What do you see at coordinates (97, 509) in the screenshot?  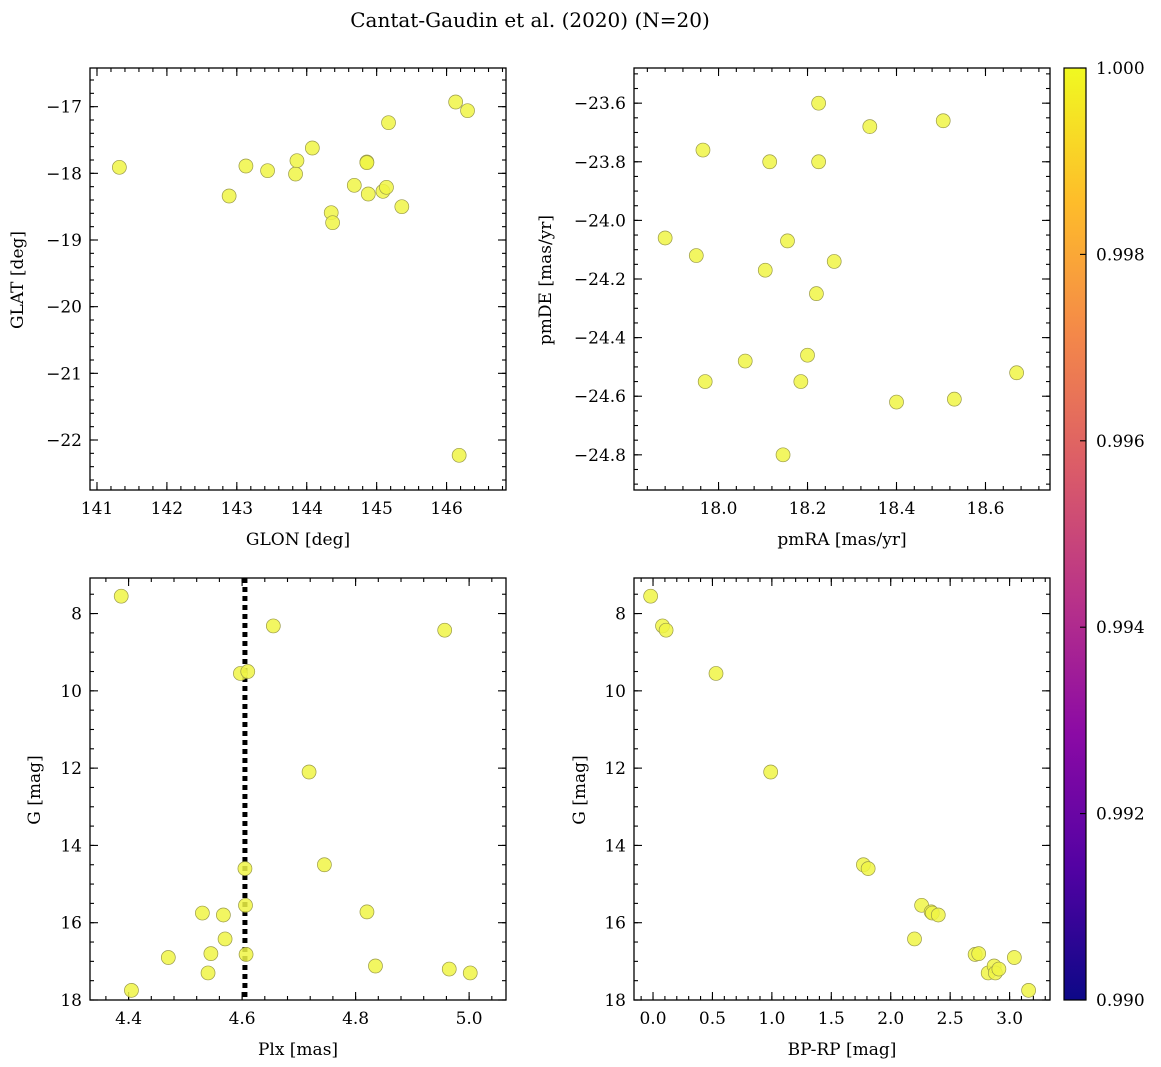 I see `x-tick-label: 141` at bounding box center [97, 509].